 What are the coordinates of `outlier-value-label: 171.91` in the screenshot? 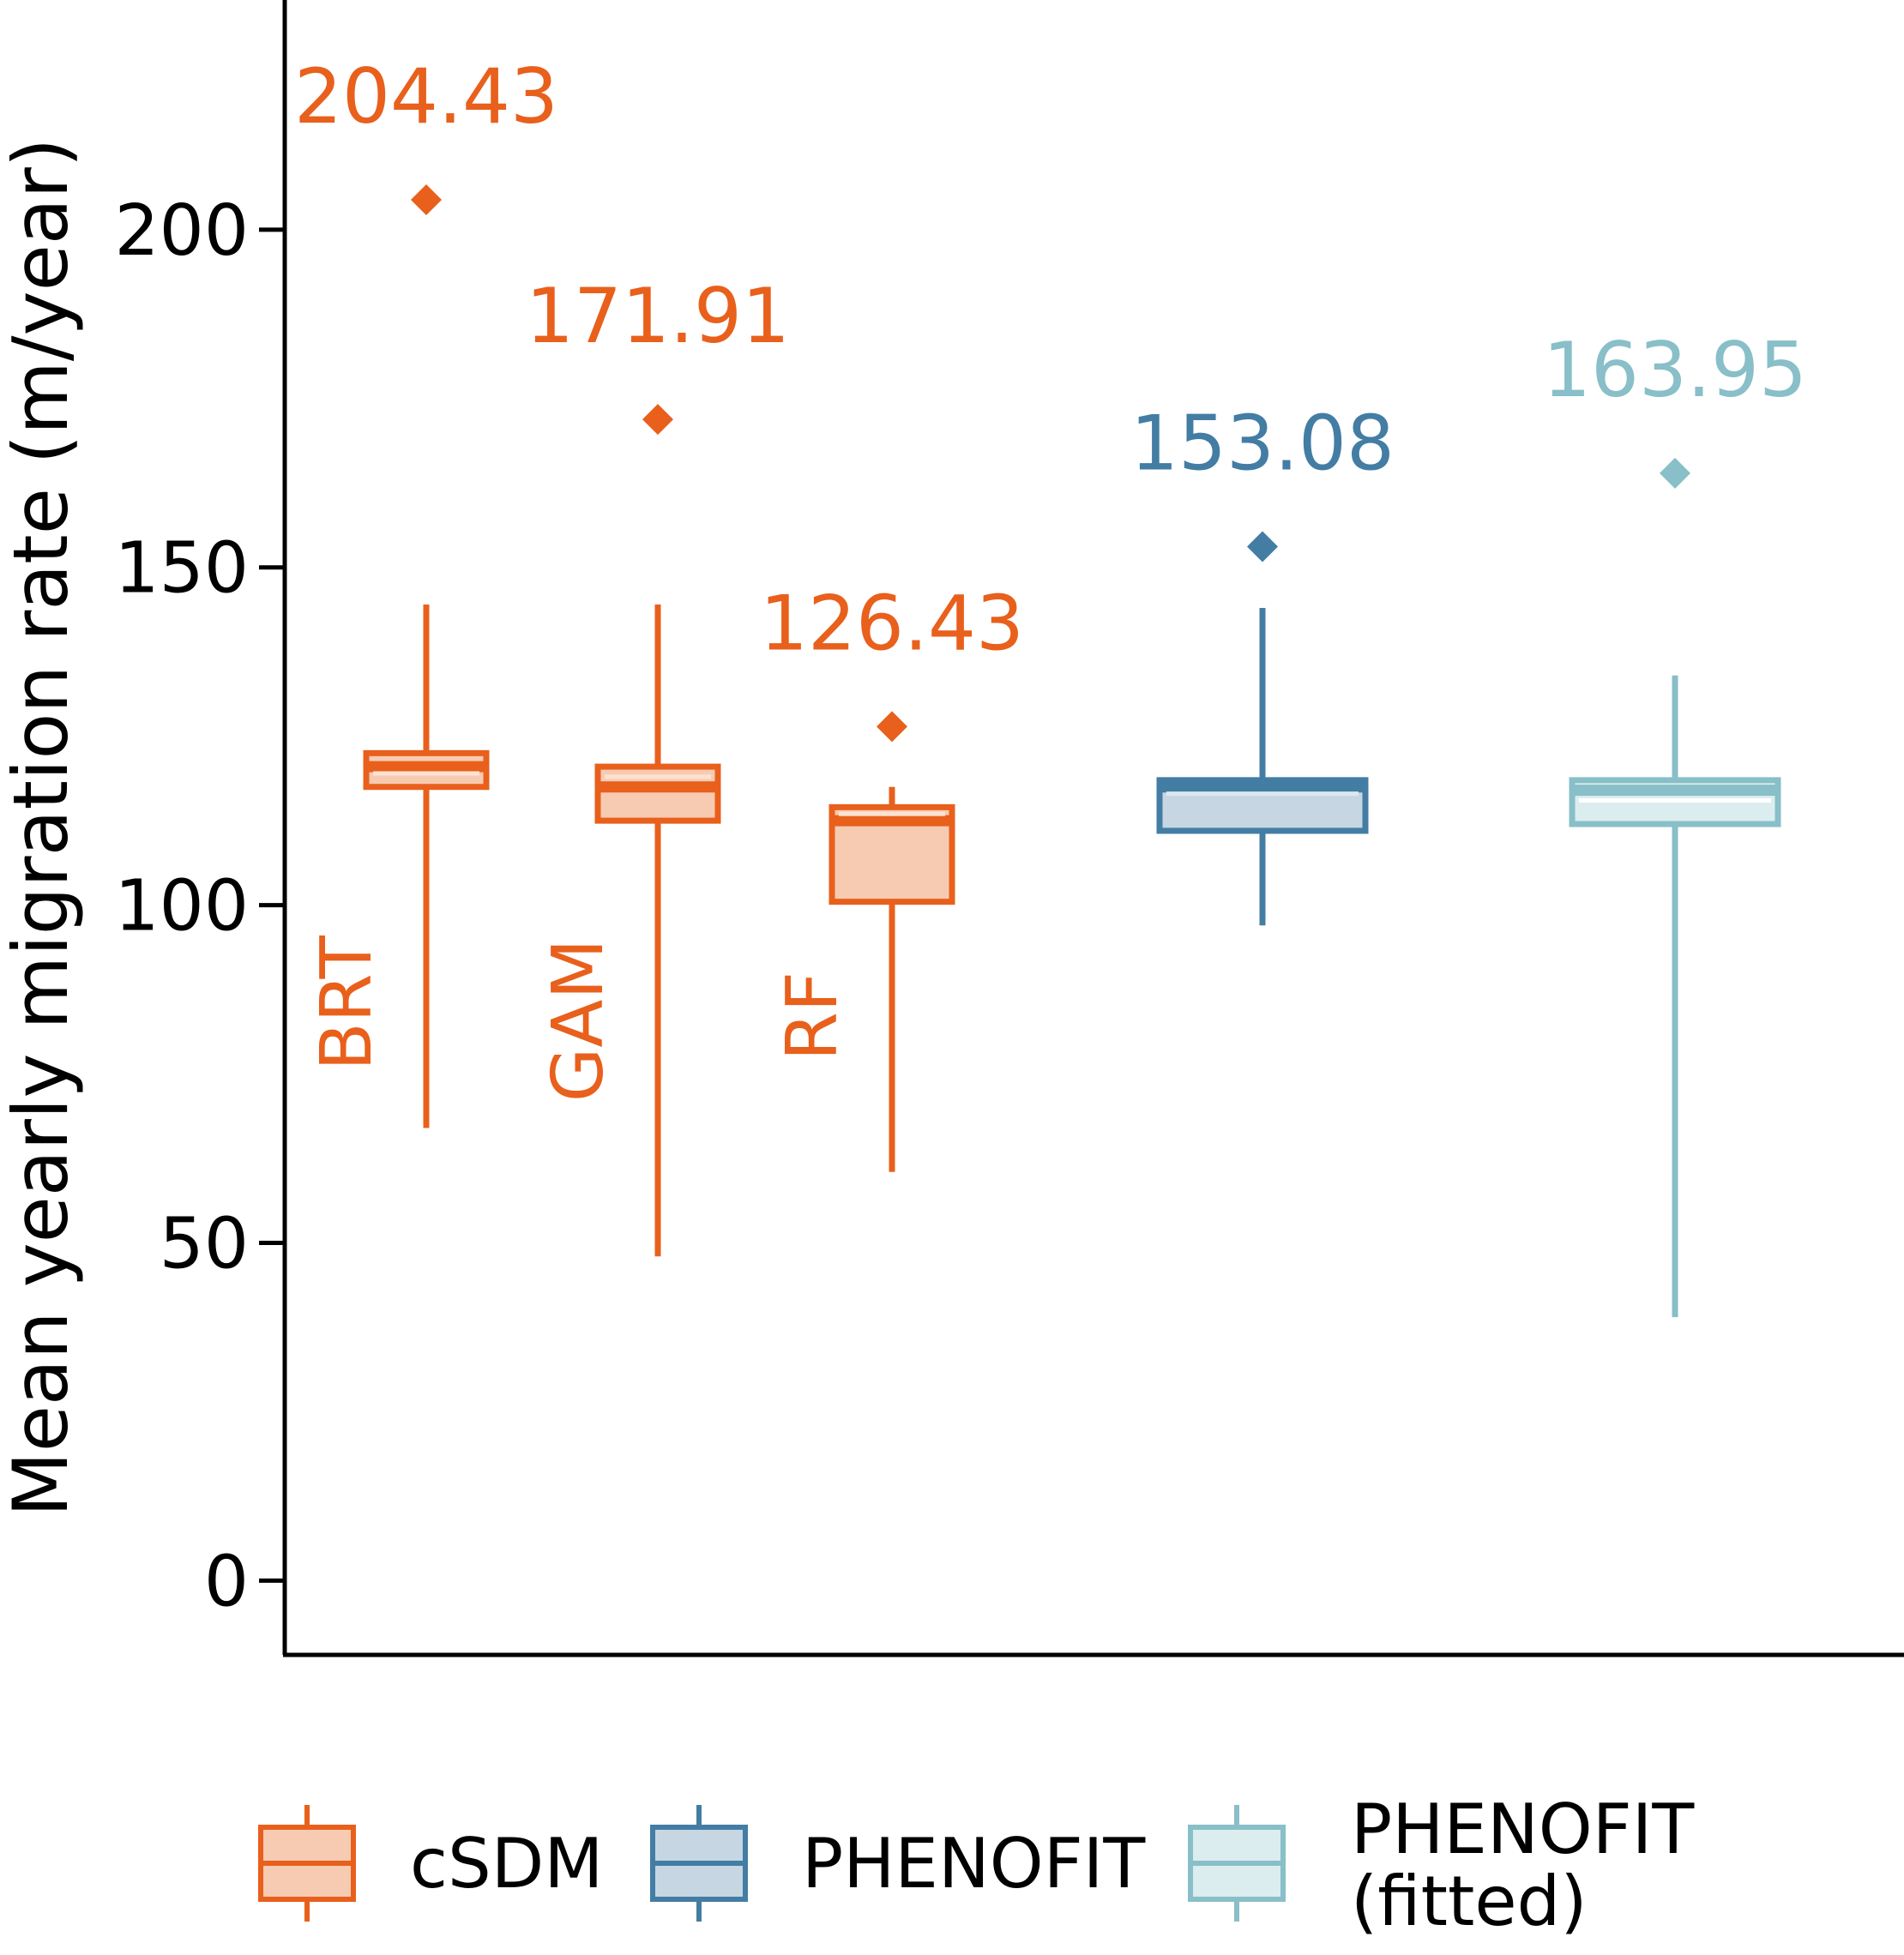 It's located at (658, 316).